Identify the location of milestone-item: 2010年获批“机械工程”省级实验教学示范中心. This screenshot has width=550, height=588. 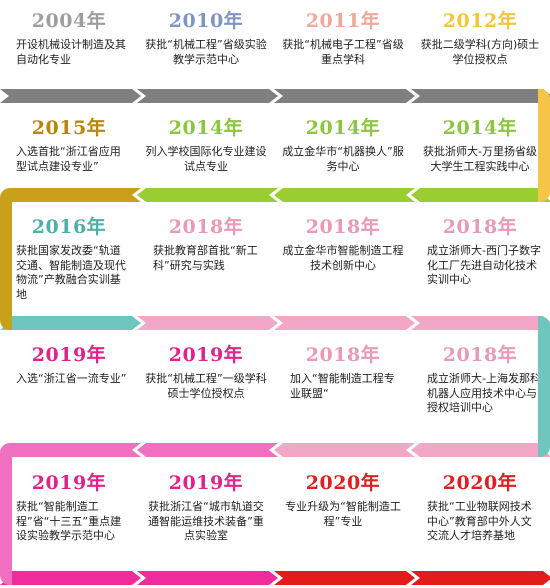
(206, 37).